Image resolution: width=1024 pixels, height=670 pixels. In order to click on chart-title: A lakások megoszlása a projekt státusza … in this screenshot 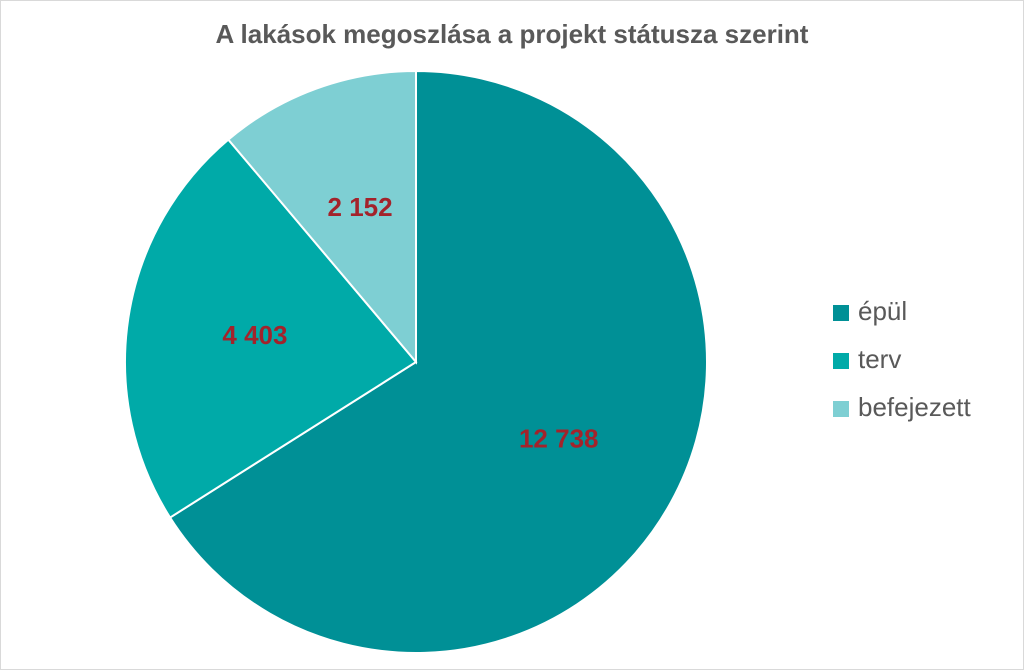, I will do `click(512, 34)`.